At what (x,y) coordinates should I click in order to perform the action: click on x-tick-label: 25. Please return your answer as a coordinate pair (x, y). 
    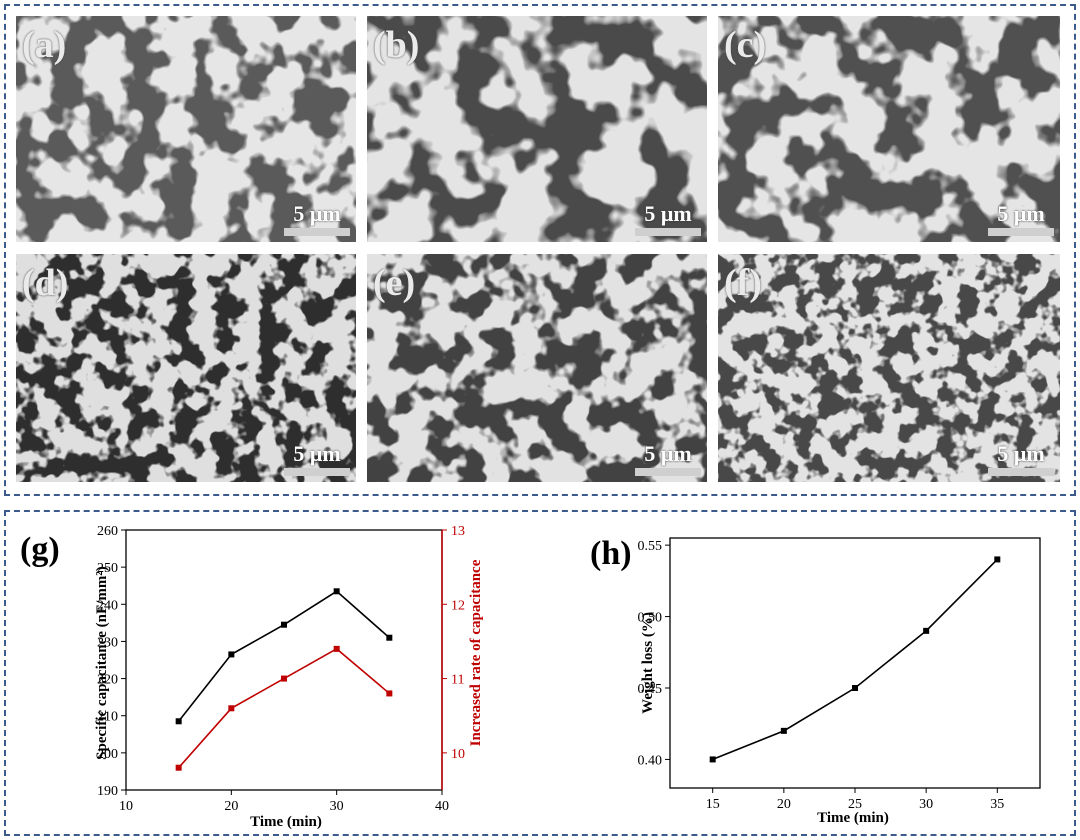
    Looking at the image, I should click on (855, 804).